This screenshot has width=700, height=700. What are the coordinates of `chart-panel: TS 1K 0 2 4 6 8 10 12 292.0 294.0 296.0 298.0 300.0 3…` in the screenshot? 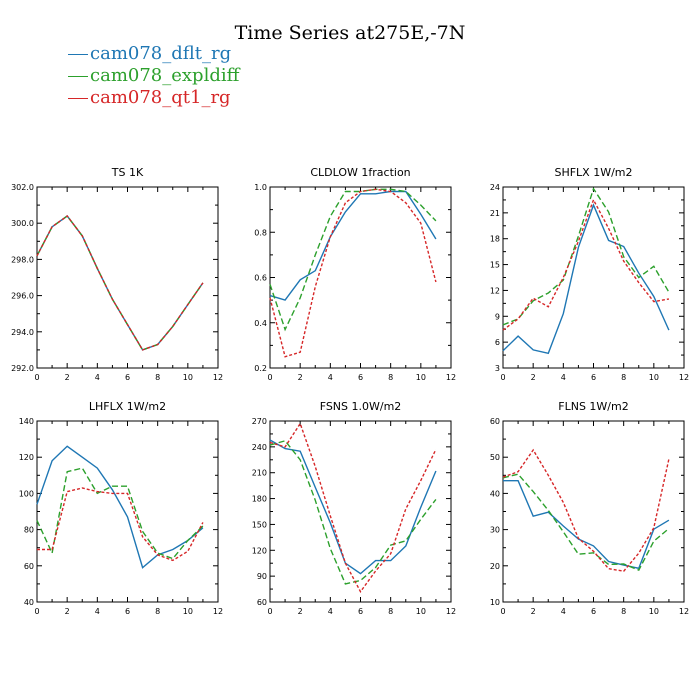 It's located at (117, 274).